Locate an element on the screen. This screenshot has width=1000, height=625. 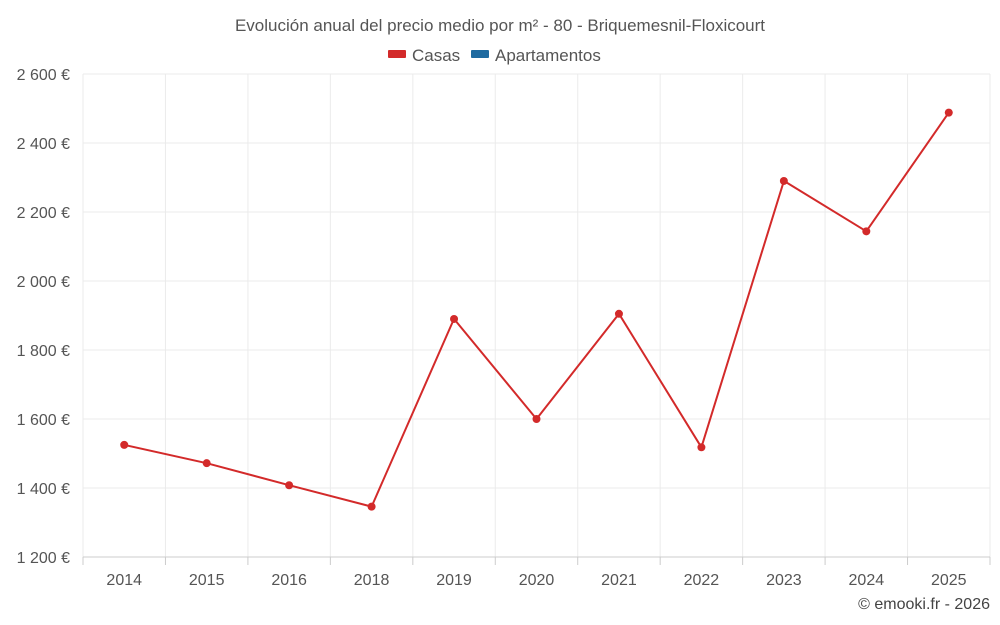
x-tick-label: 2014 is located at coordinates (124, 580).